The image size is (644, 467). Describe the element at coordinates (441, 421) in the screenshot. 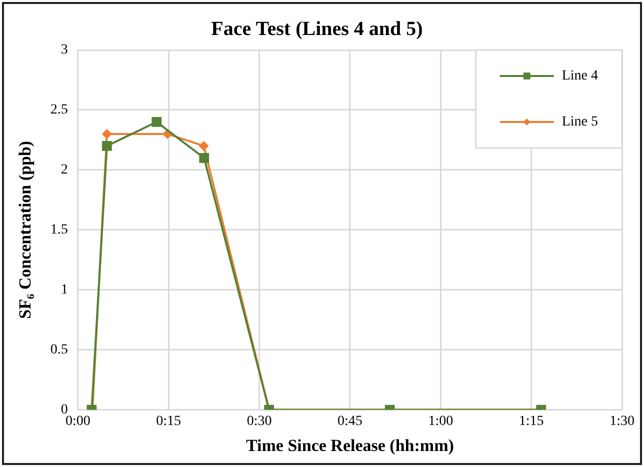

I see `x-tick-label: 1:00` at that location.